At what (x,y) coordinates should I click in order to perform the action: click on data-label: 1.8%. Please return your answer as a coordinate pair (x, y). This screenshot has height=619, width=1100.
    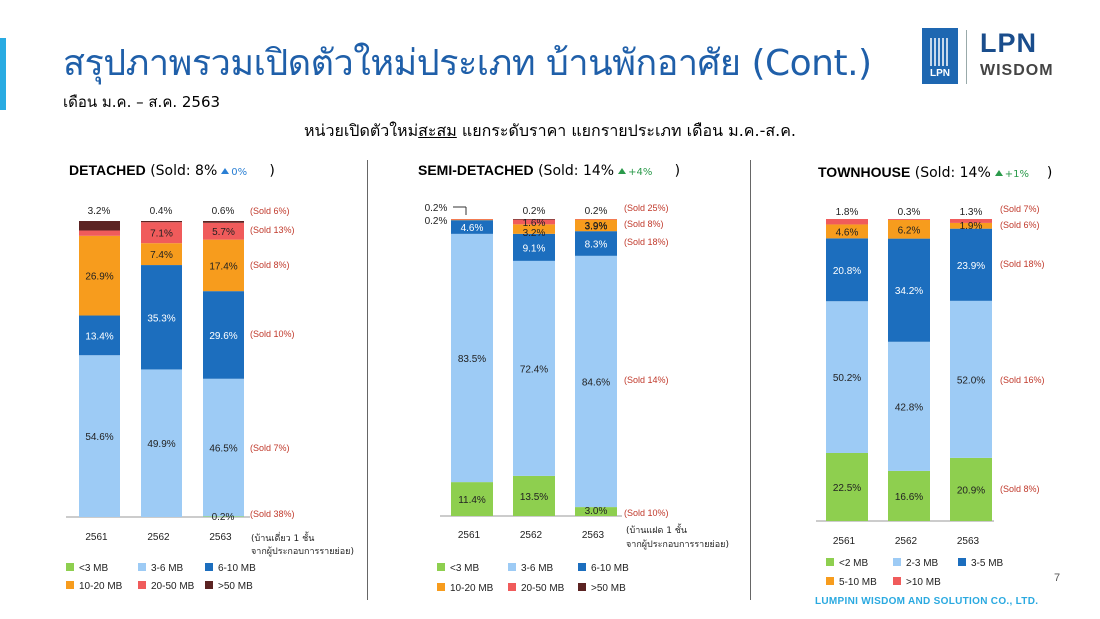
    Looking at the image, I should click on (847, 212).